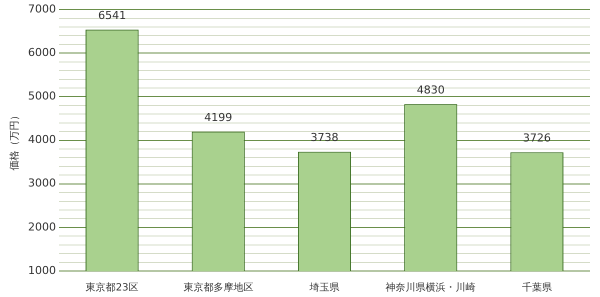 This screenshot has width=600, height=297. Describe the element at coordinates (42, 96) in the screenshot. I see `y-tick-label: 5000` at that location.